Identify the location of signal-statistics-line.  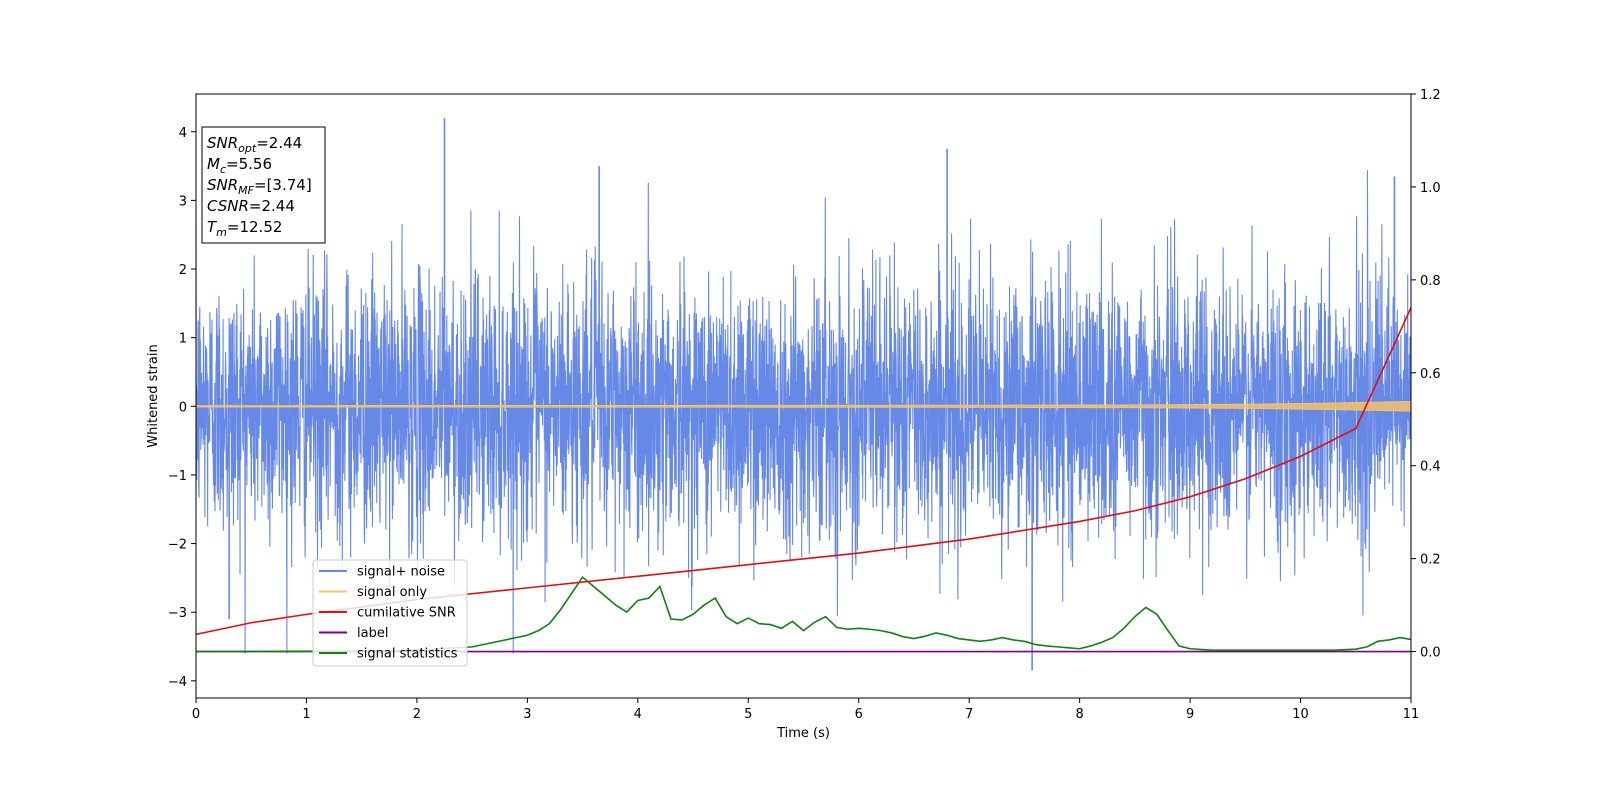
(803, 614).